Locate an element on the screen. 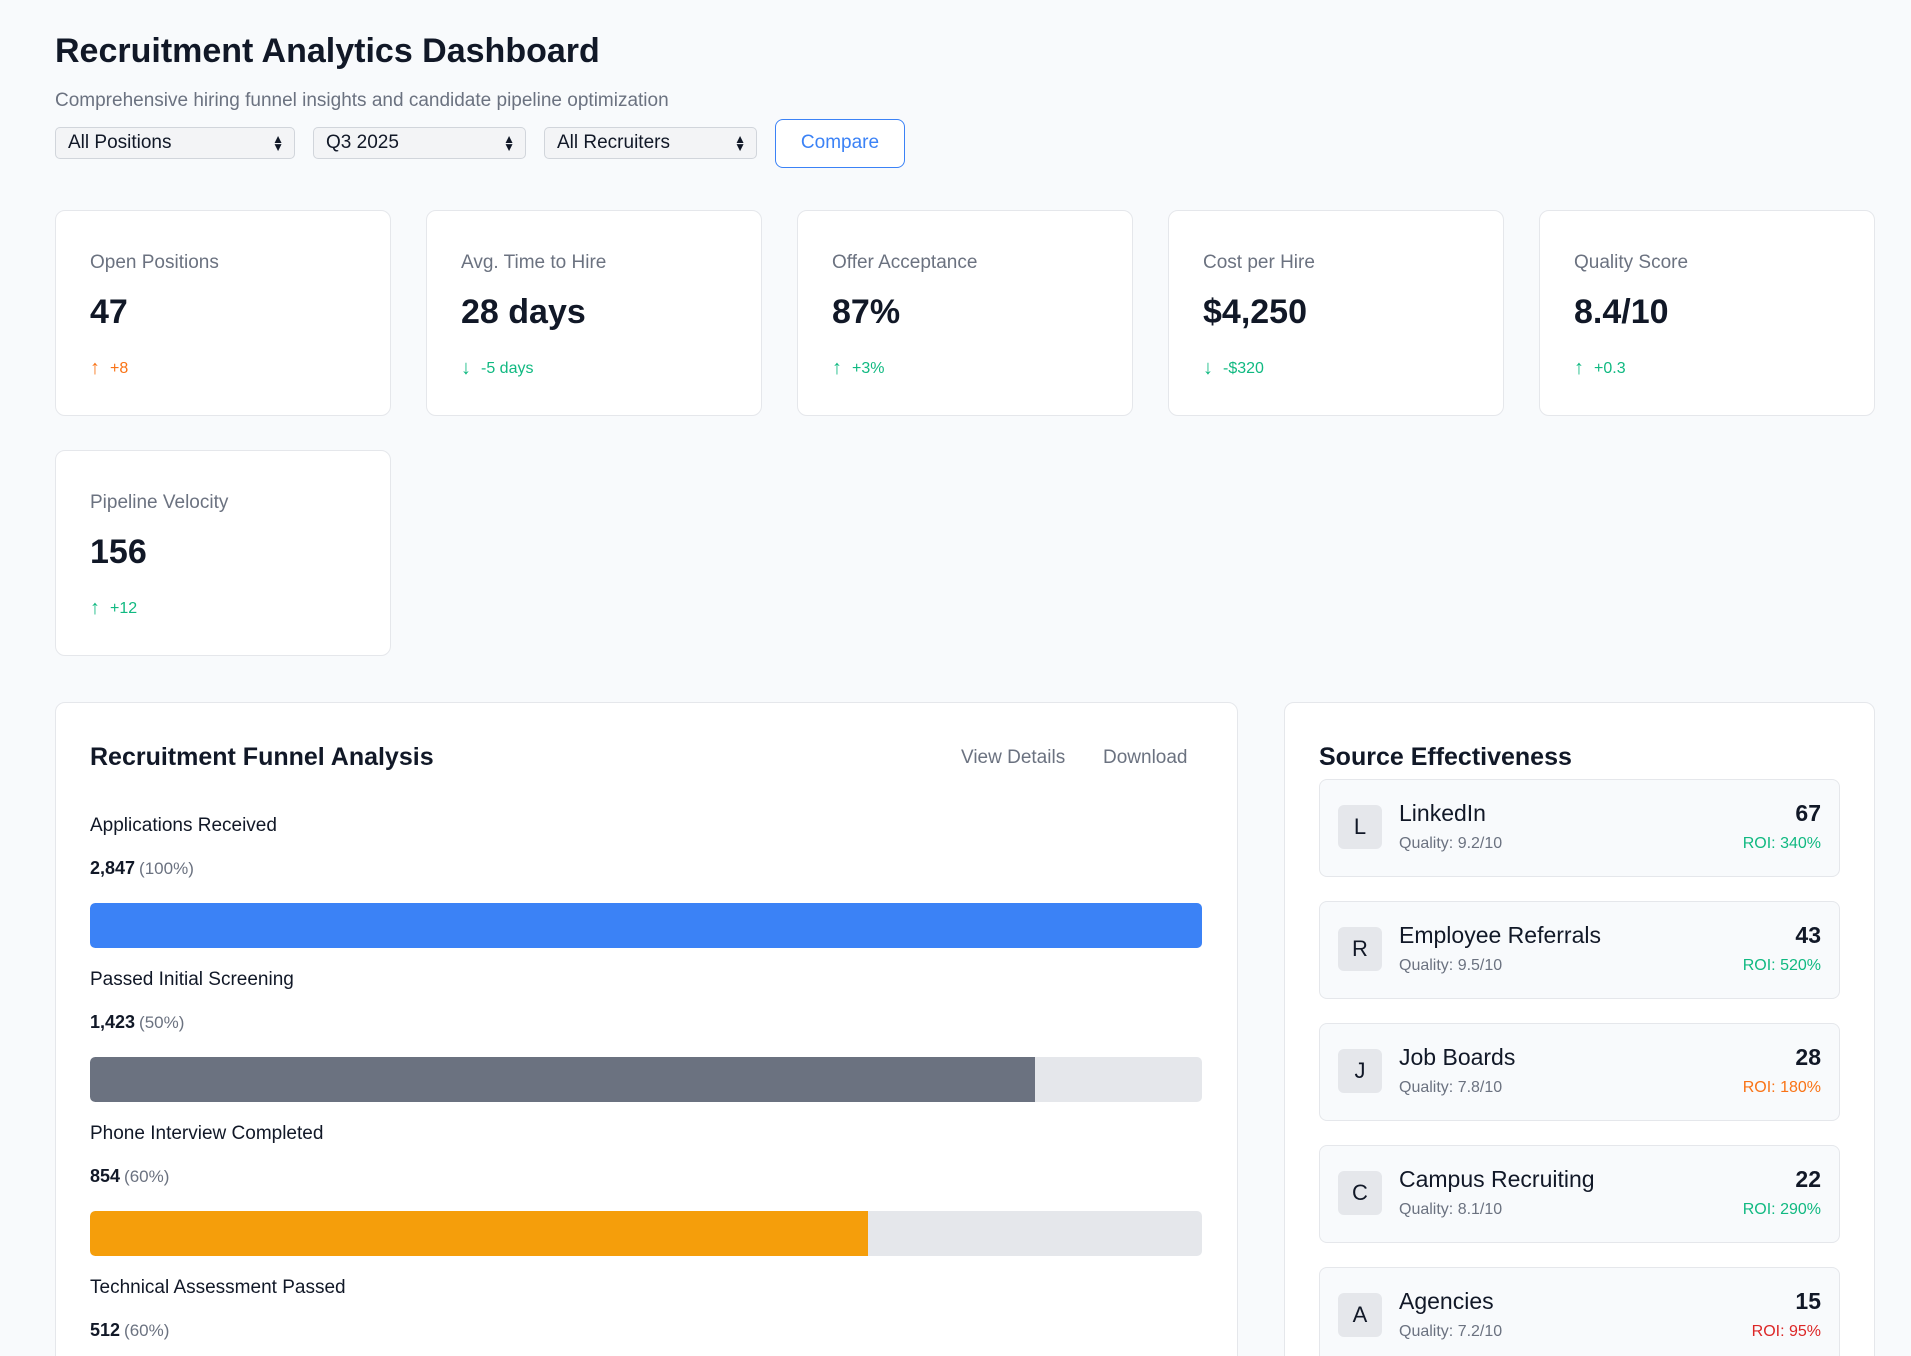 The image size is (1911, 1356). stage-count-value: 512 is located at coordinates (105, 1330).